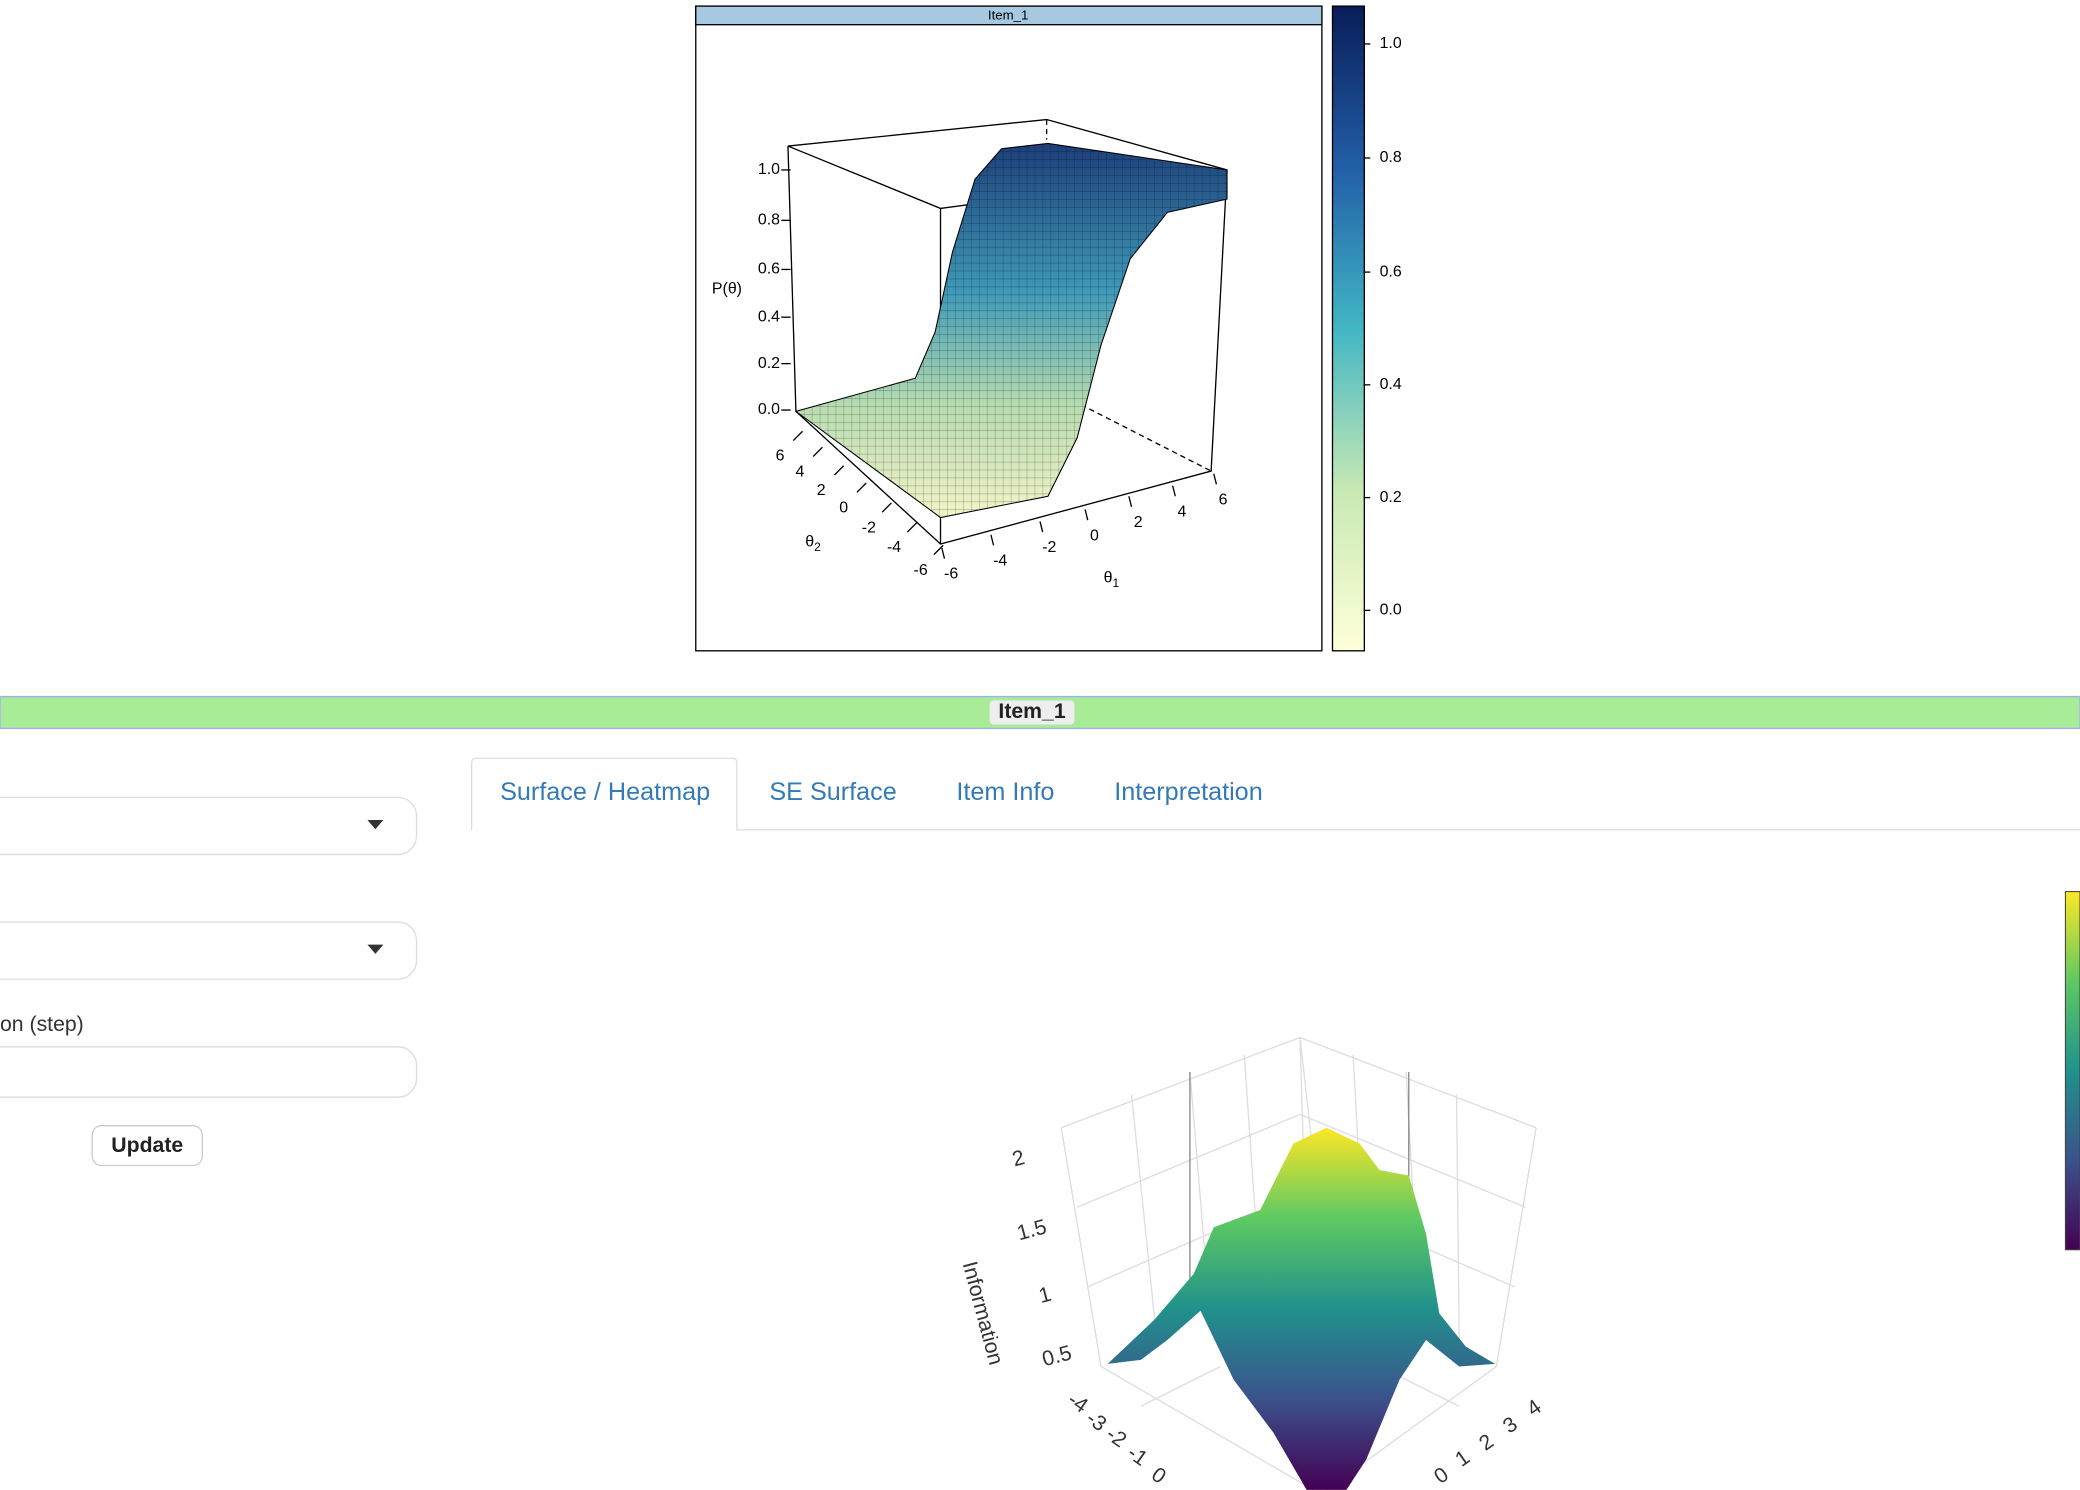 The image size is (2080, 1490). What do you see at coordinates (209, 981) in the screenshot?
I see `sidebar: on (step) Update` at bounding box center [209, 981].